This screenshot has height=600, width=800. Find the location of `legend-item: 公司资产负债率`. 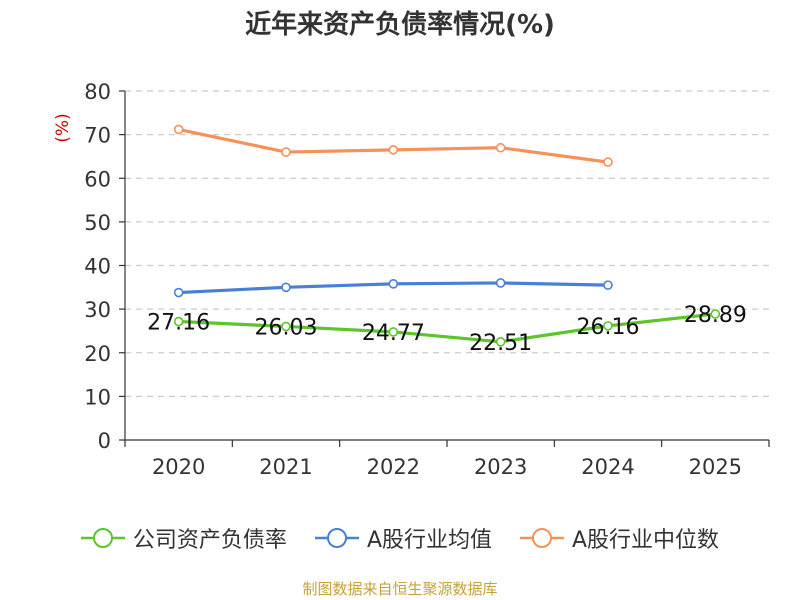

legend-item: 公司资产负债率 is located at coordinates (183, 538).